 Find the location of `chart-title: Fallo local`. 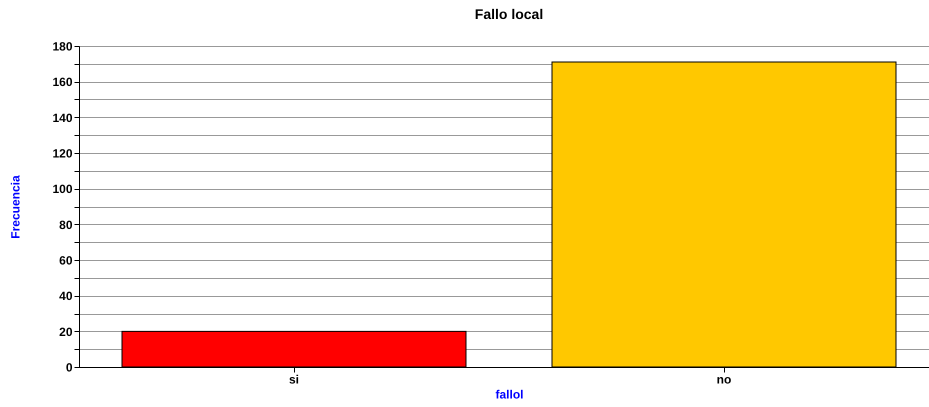

chart-title: Fallo local is located at coordinates (509, 14).